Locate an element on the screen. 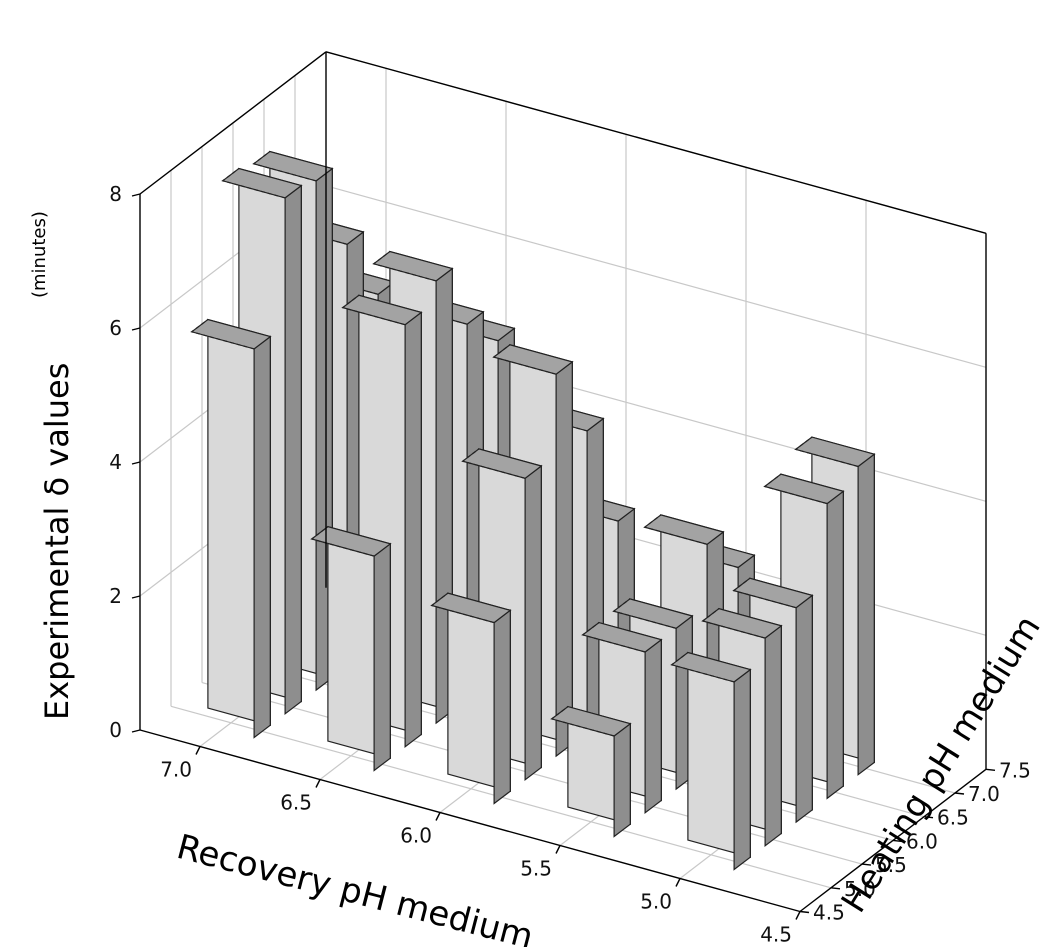 The width and height of the screenshot is (1053, 947). y-tick-label: 7.5 is located at coordinates (1015, 770).